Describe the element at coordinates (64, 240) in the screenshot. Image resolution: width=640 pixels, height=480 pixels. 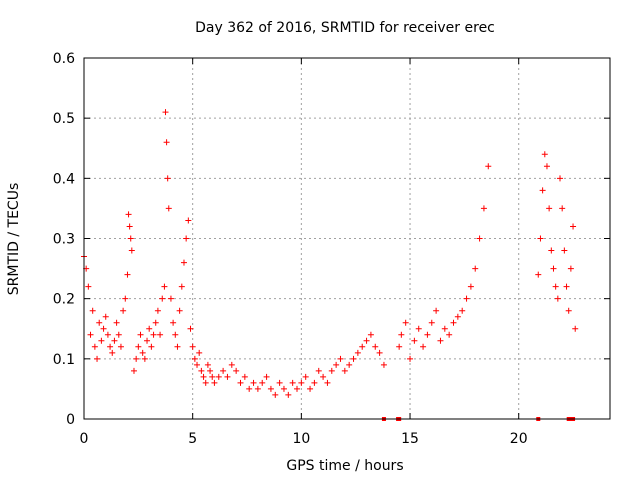
I see `y-tick-label: 0.3` at that location.